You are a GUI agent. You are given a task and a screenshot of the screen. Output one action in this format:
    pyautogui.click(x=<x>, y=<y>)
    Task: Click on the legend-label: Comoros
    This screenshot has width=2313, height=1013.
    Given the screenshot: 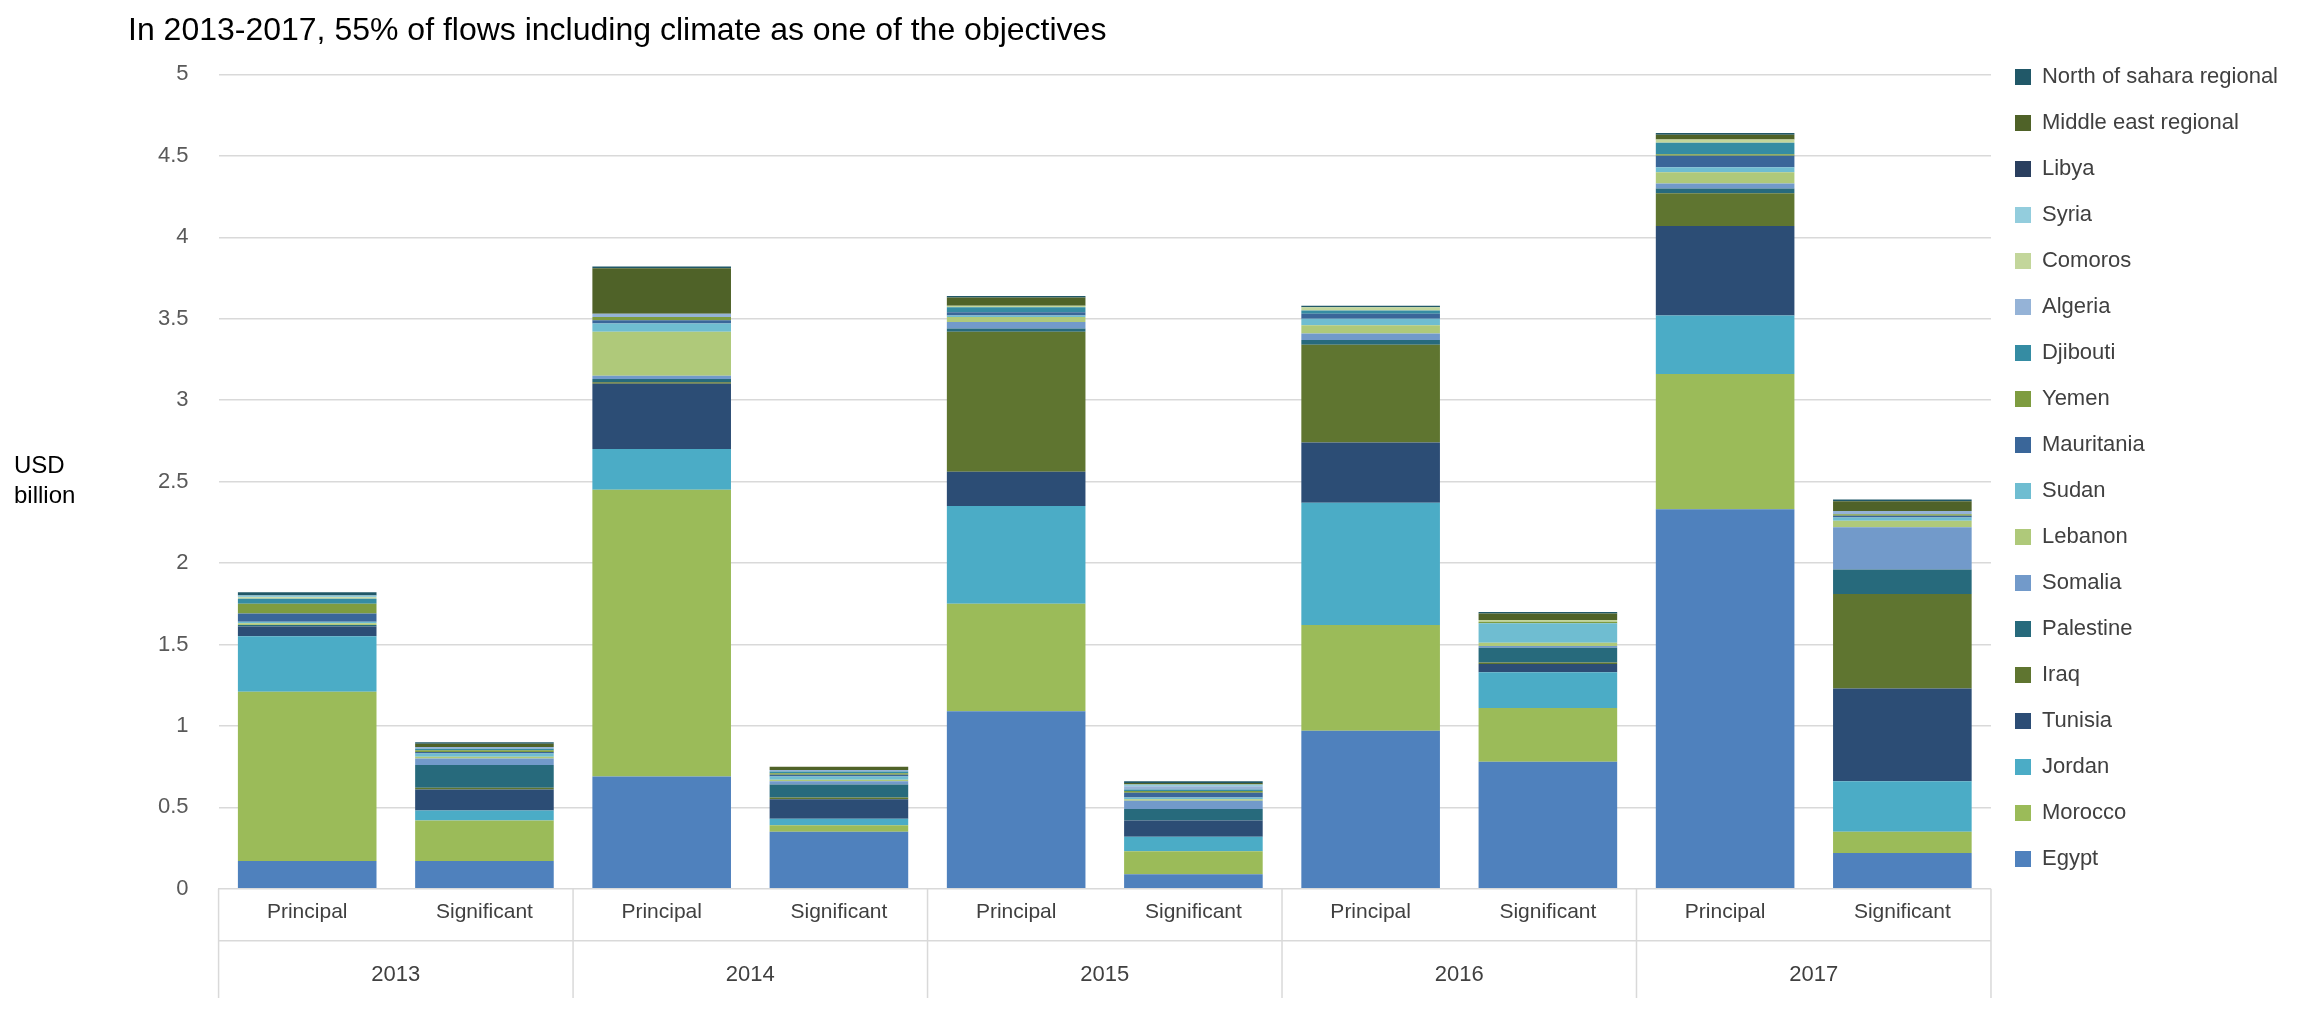 What is the action you would take?
    pyautogui.click(x=2086, y=260)
    